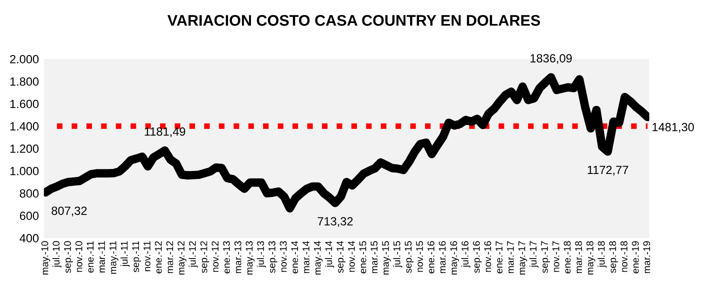 This screenshot has width=708, height=292. Describe the element at coordinates (24, 81) in the screenshot. I see `y-tick-label: 1.800` at that location.